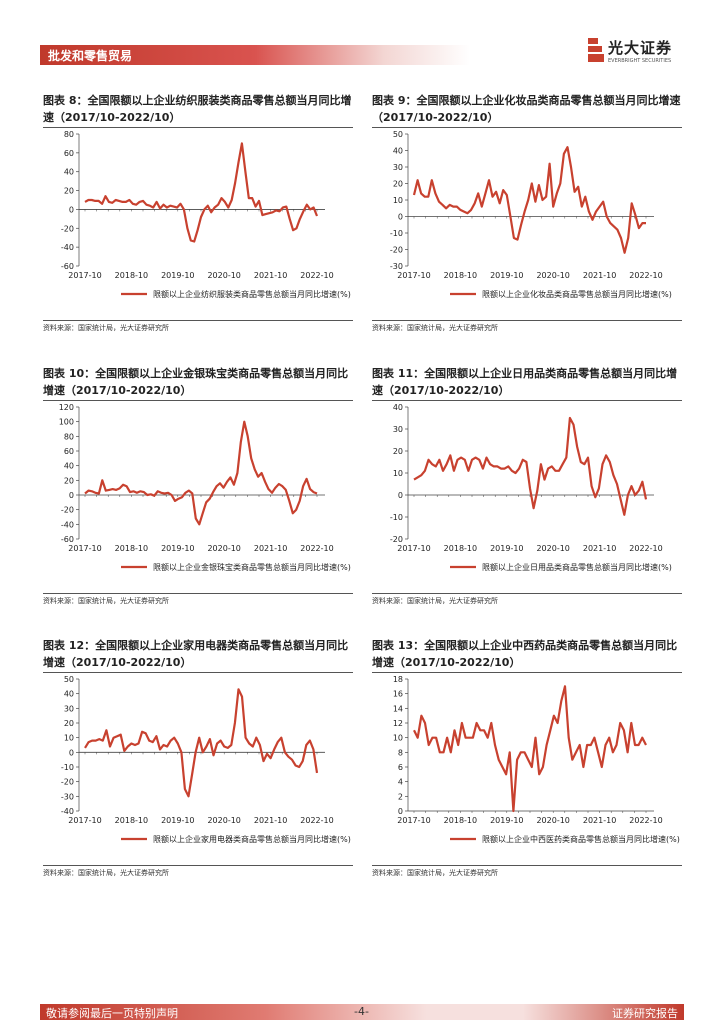 The image size is (724, 1024). Describe the element at coordinates (398, 694) in the screenshot. I see `y-tick-label: 16` at that location.